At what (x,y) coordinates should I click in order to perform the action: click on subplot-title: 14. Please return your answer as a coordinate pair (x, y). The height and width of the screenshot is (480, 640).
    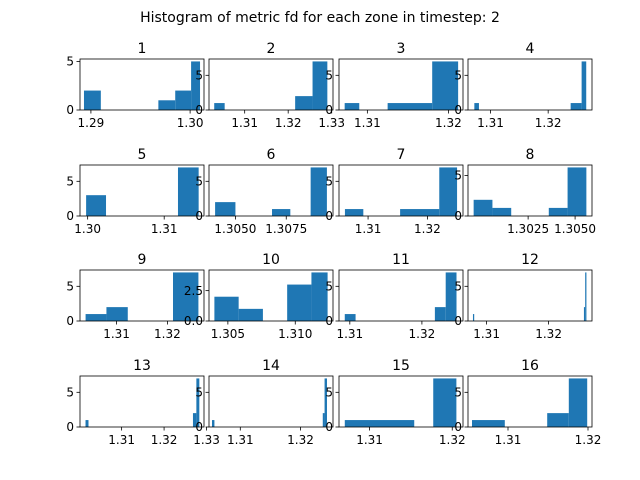
    Looking at the image, I should click on (271, 366).